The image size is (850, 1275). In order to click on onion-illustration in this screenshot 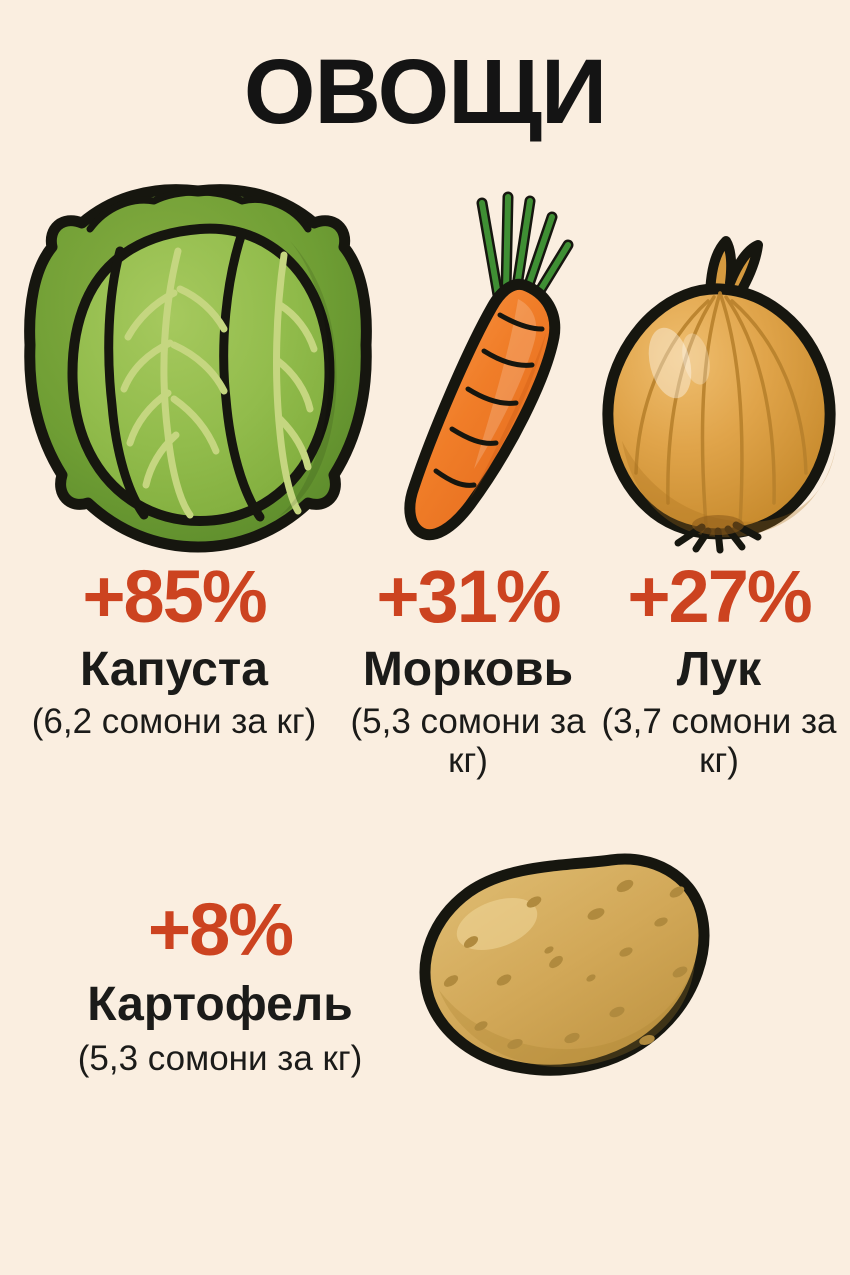, I will do `click(719, 394)`.